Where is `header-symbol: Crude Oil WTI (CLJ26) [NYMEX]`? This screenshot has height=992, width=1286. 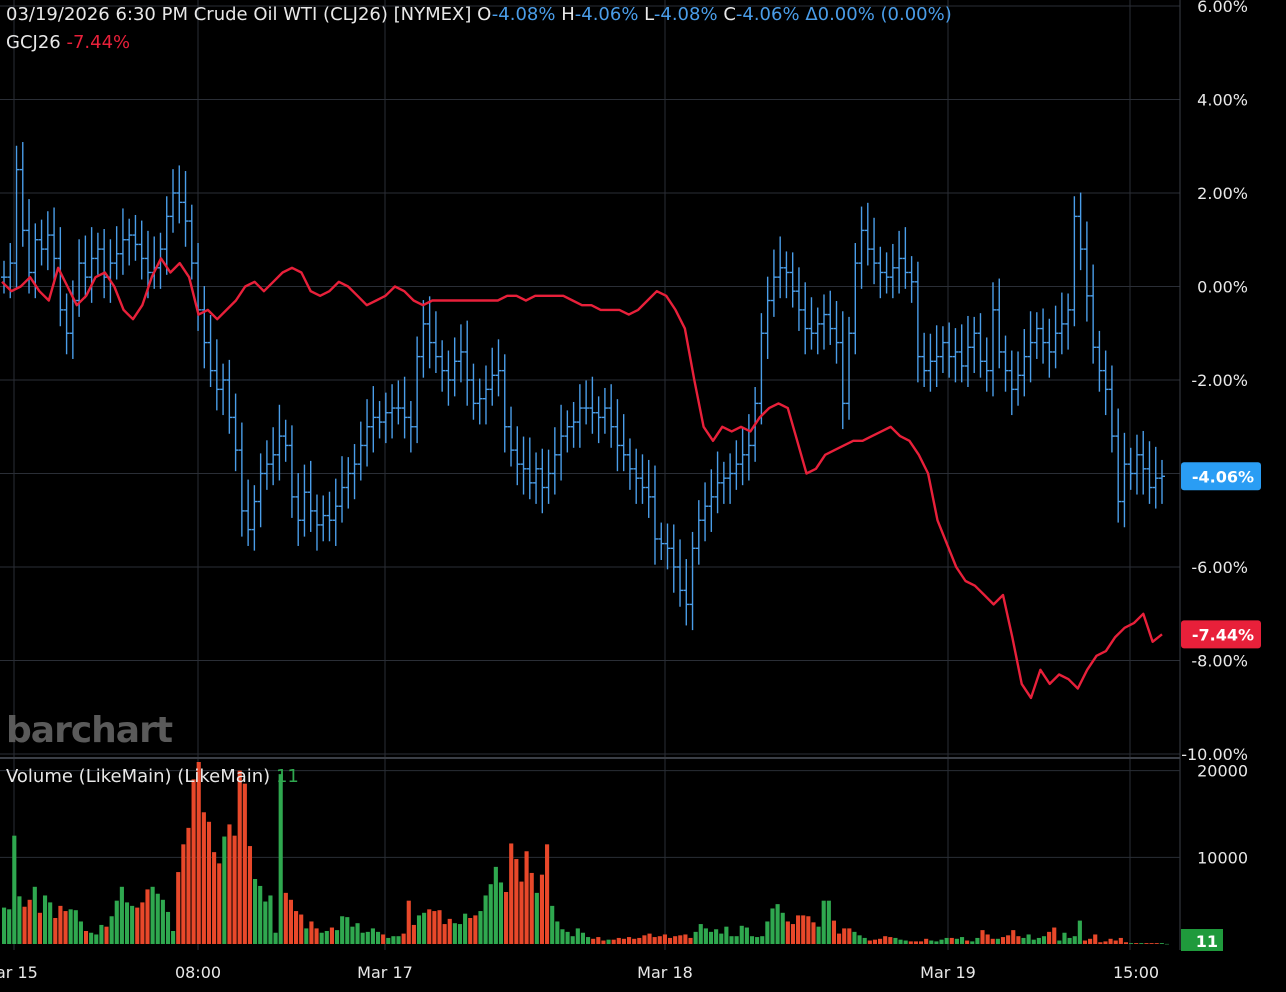 header-symbol: Crude Oil WTI (CLJ26) [NYMEX] is located at coordinates (332, 14).